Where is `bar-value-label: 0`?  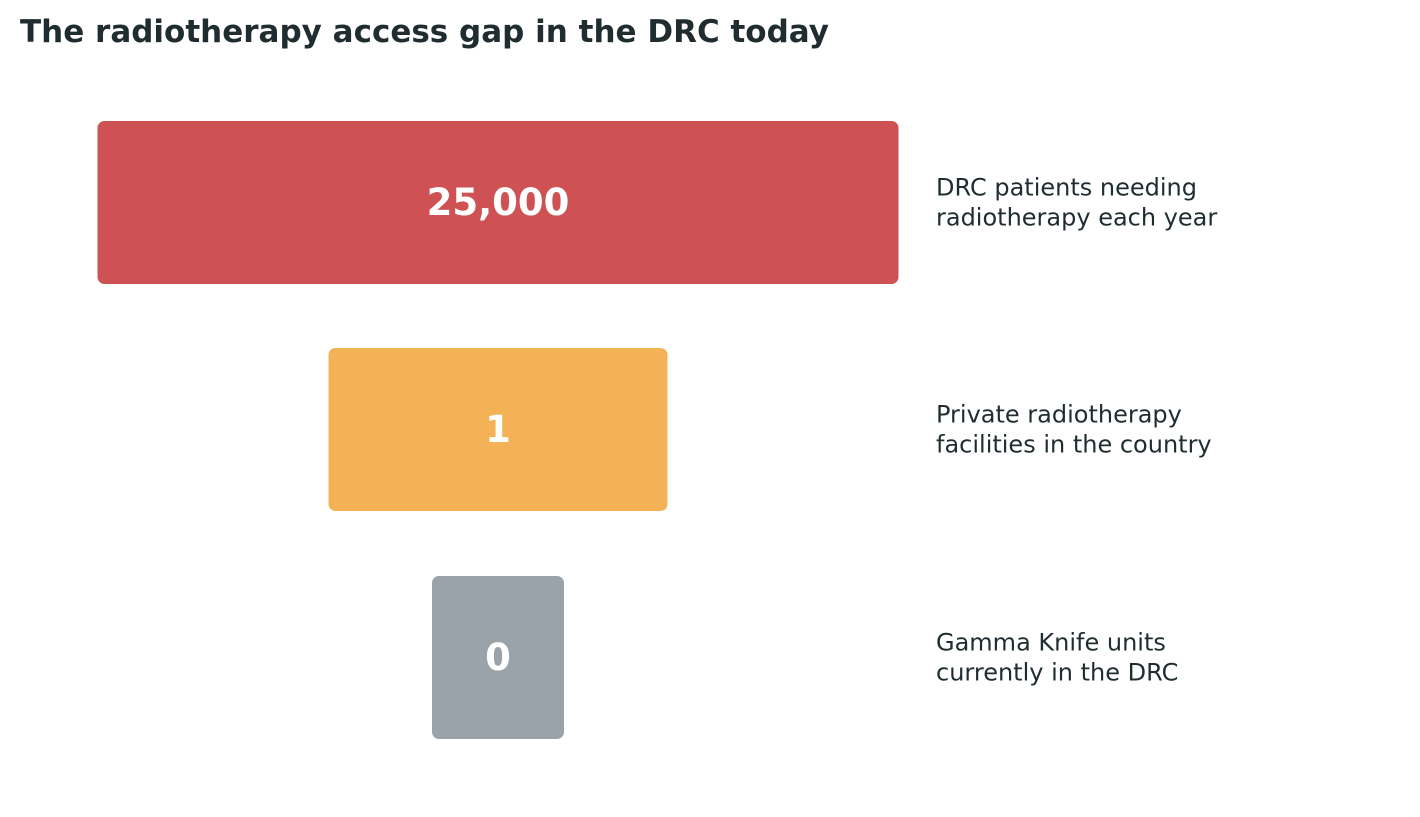 bar-value-label: 0 is located at coordinates (498, 657).